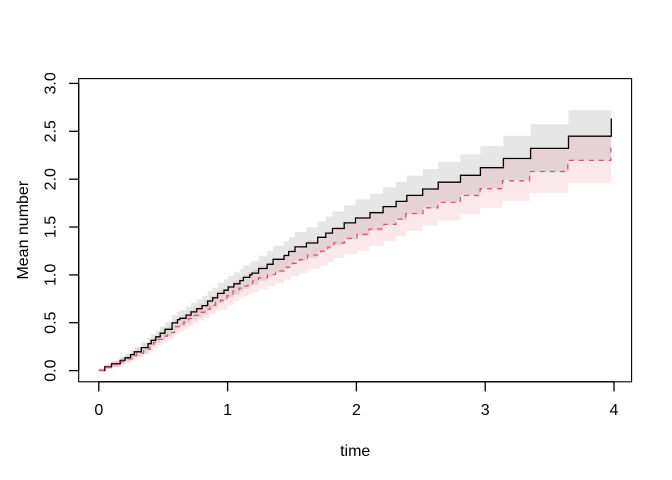  Describe the element at coordinates (355, 451) in the screenshot. I see `svg-text: time` at that location.